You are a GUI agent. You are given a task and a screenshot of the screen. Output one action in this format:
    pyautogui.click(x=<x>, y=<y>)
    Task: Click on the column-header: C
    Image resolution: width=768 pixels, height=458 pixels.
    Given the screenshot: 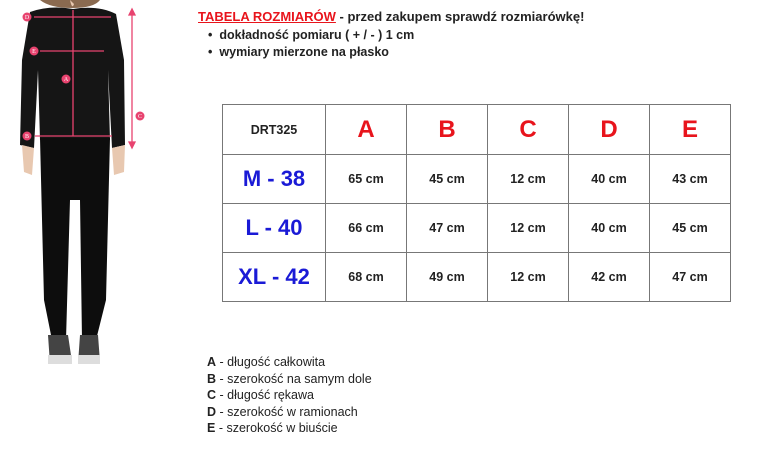 What is the action you would take?
    pyautogui.click(x=528, y=129)
    